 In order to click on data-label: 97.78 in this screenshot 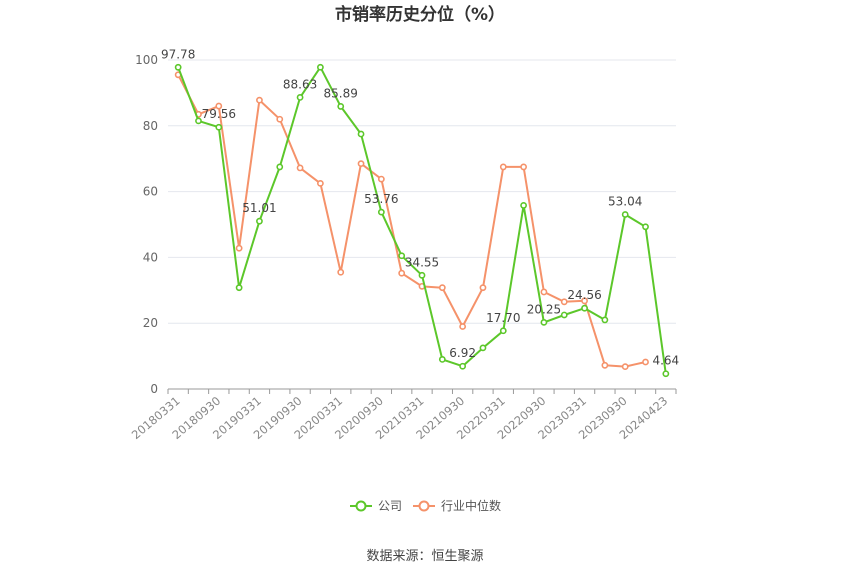, I will do `click(178, 54)`.